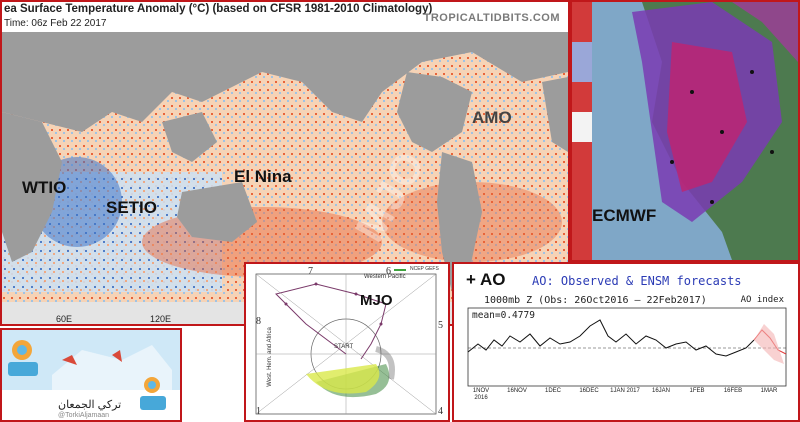  Describe the element at coordinates (769, 391) in the screenshot. I see `ao-tick-mar1: 1MAR` at that location.